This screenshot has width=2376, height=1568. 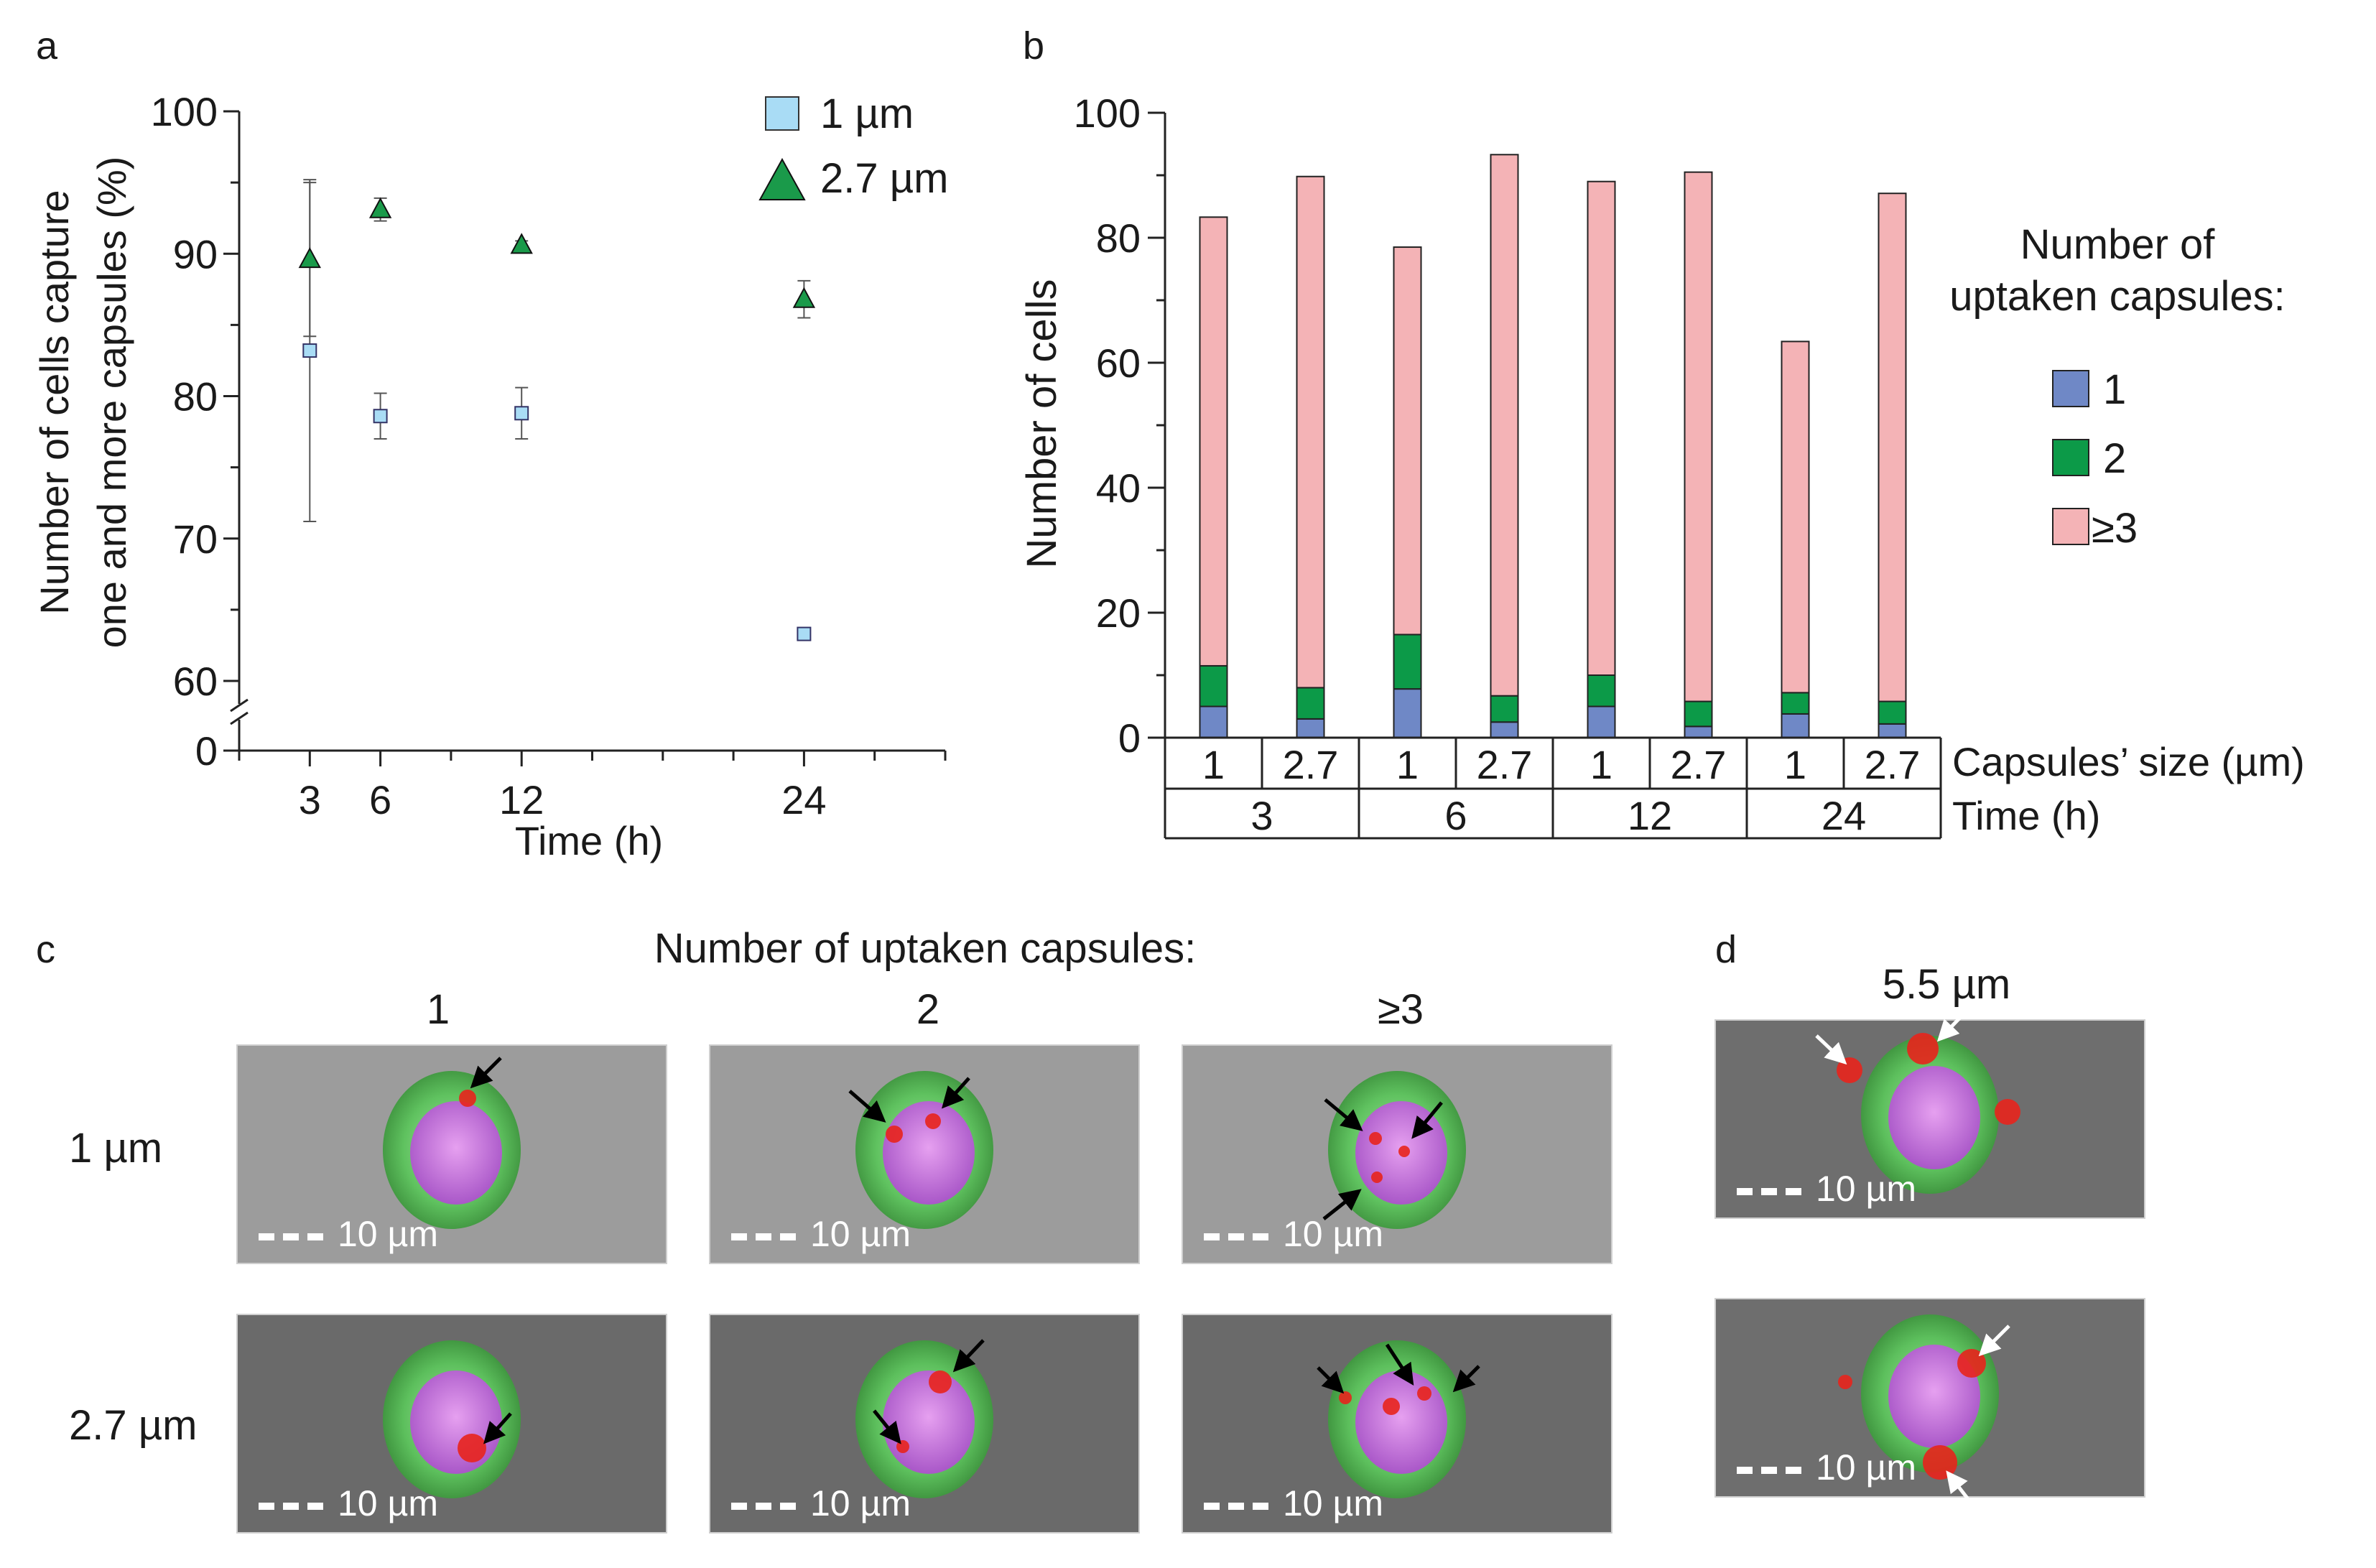 I want to click on legend-title-line2: uptaken capsules:, so click(x=2117, y=297).